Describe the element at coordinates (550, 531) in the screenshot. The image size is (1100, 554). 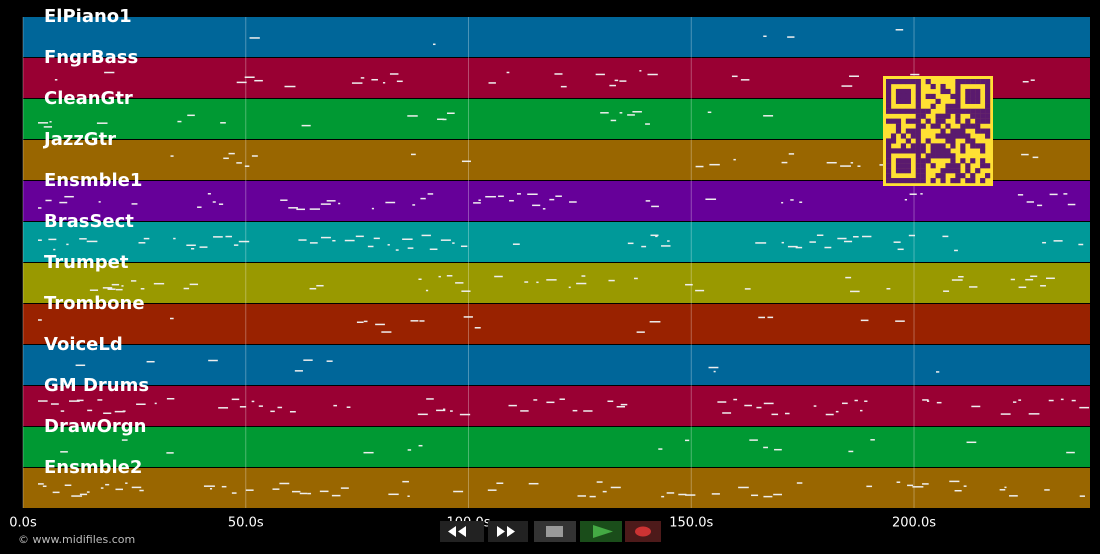
I see `transport` at that location.